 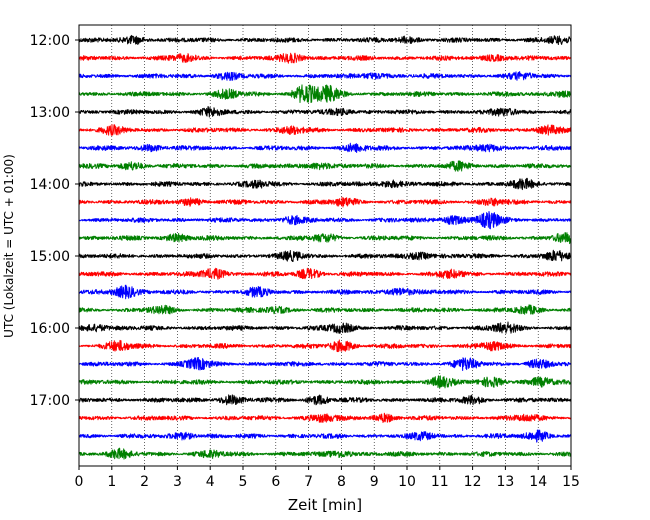 I want to click on x-tick-label: 11, so click(x=440, y=482).